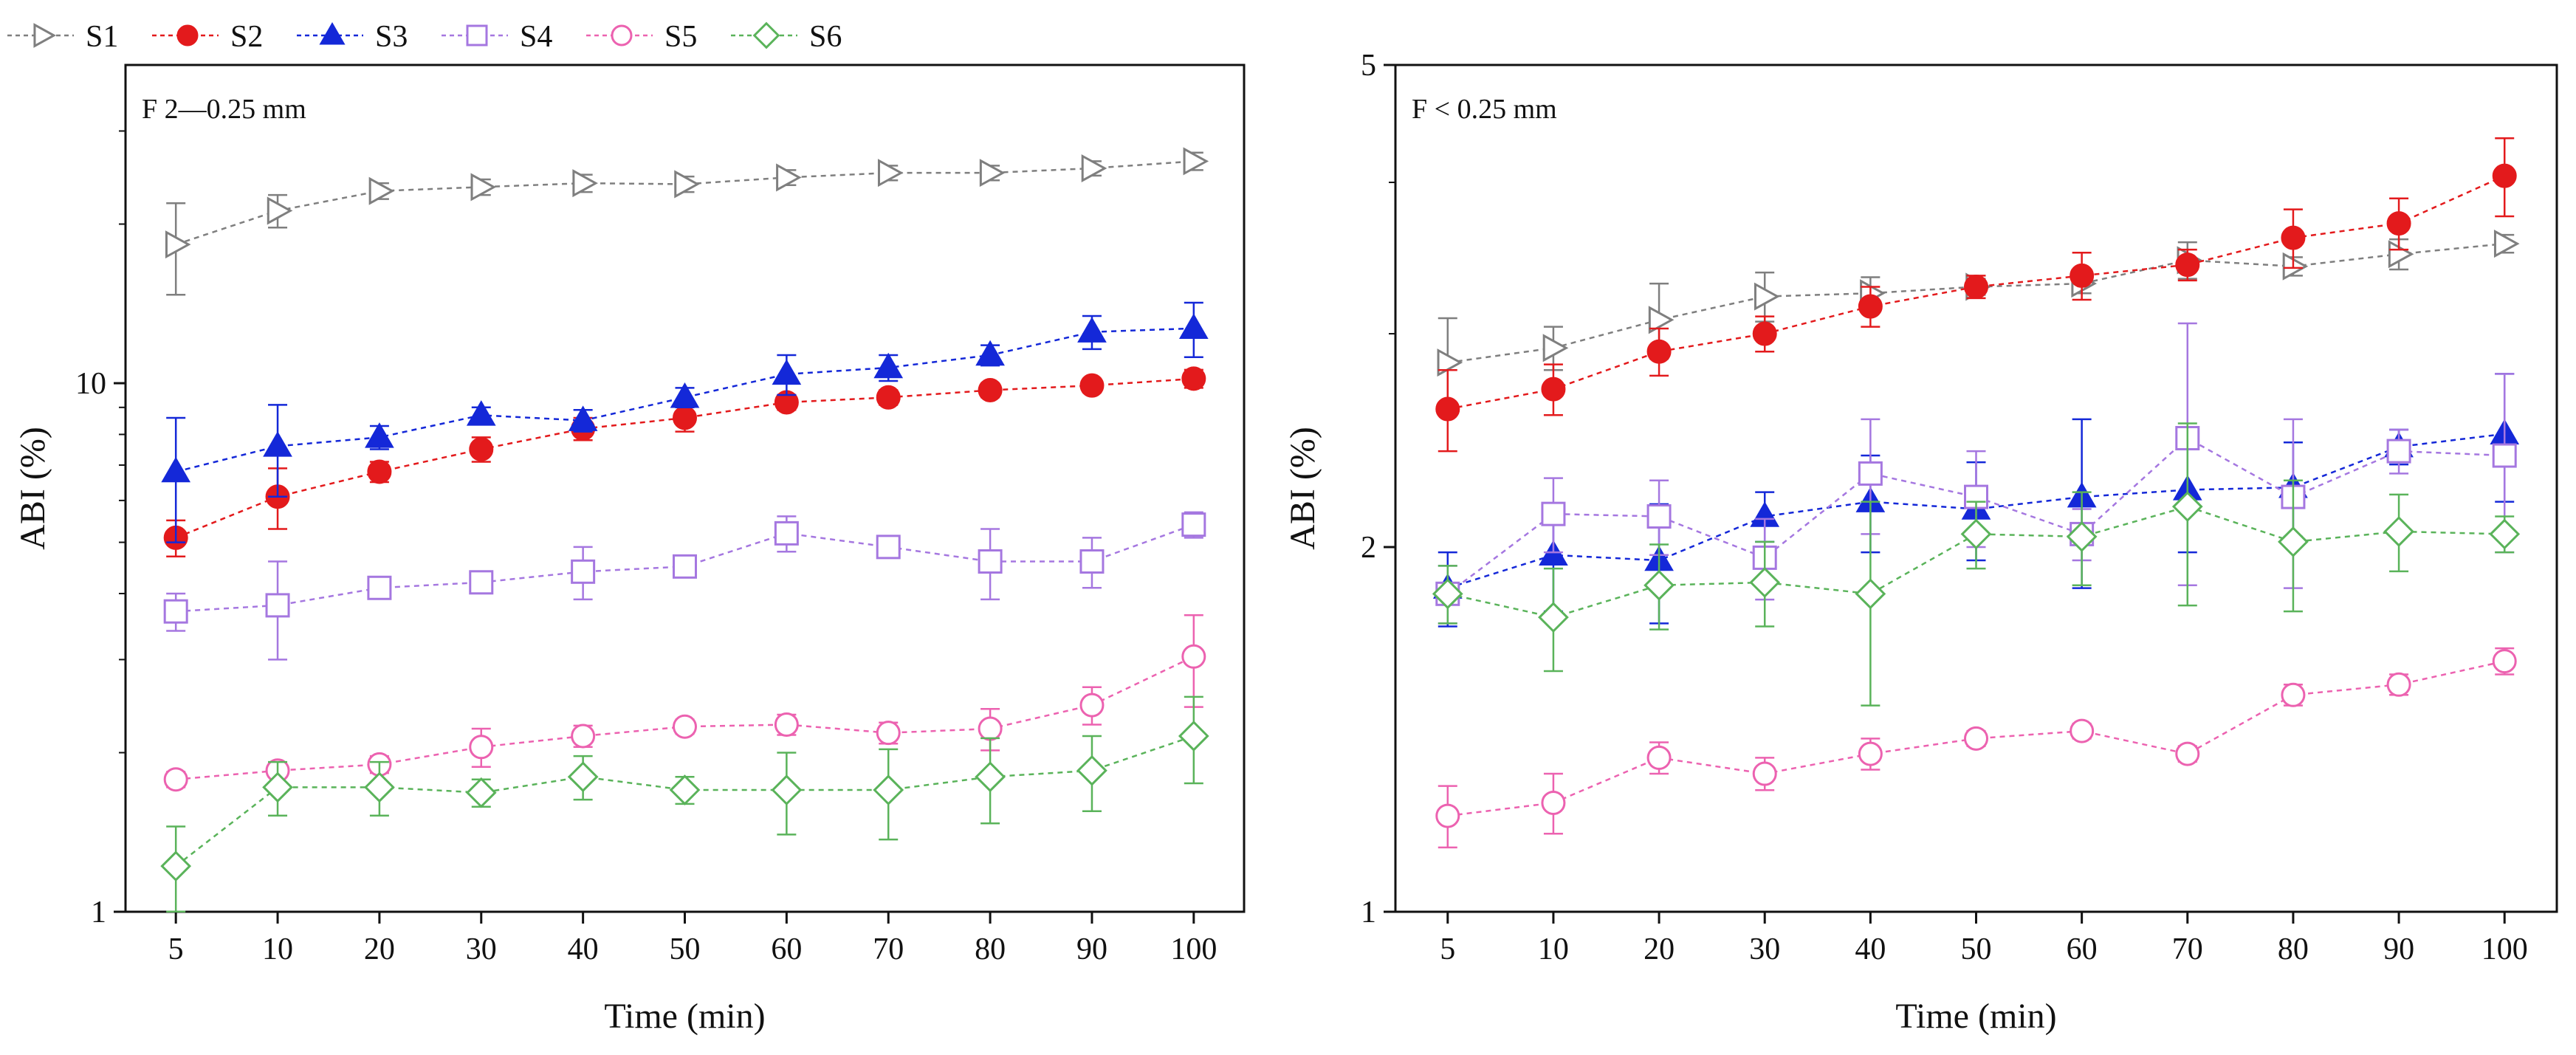 This screenshot has width=2576, height=1055. What do you see at coordinates (246, 37) in the screenshot?
I see `legend-label-s2: S2` at bounding box center [246, 37].